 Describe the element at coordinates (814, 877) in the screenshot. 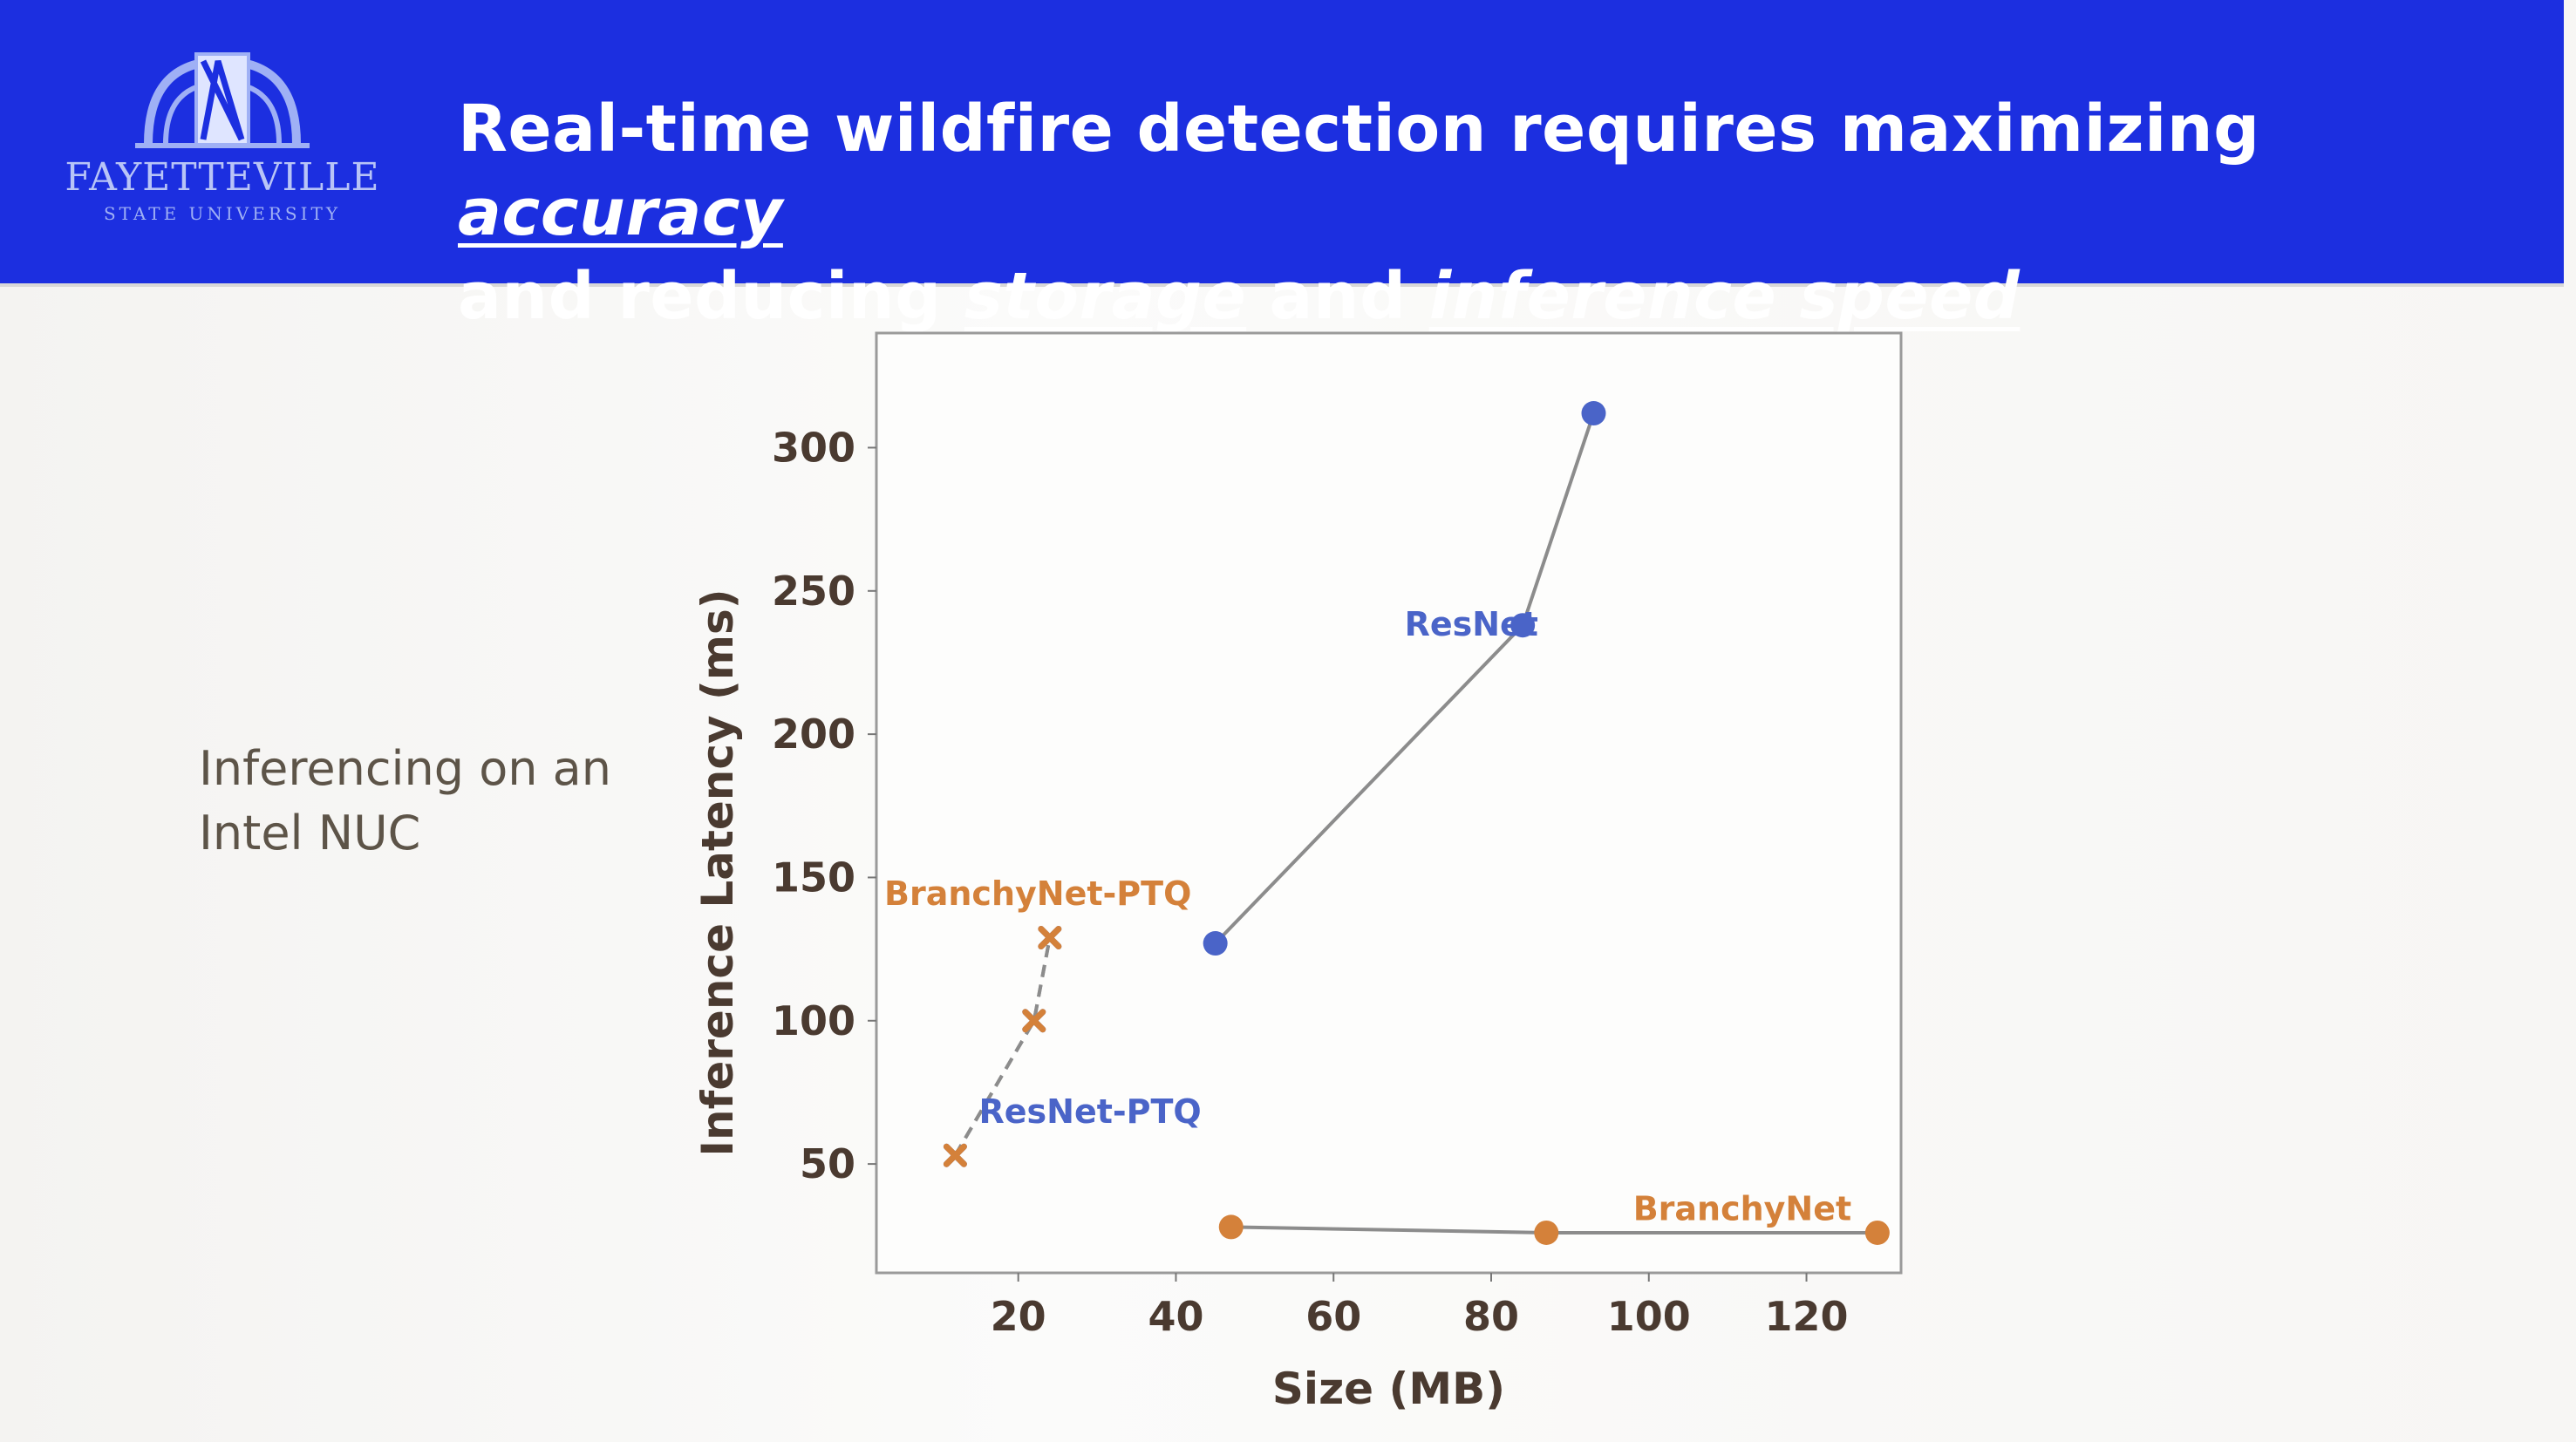

I see `y-tick-label: 150` at that location.